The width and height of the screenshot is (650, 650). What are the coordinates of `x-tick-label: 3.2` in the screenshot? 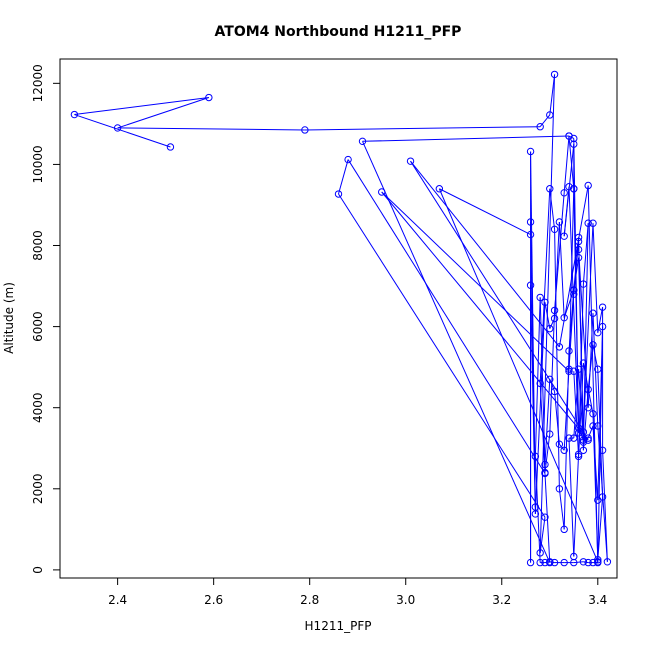 It's located at (501, 600).